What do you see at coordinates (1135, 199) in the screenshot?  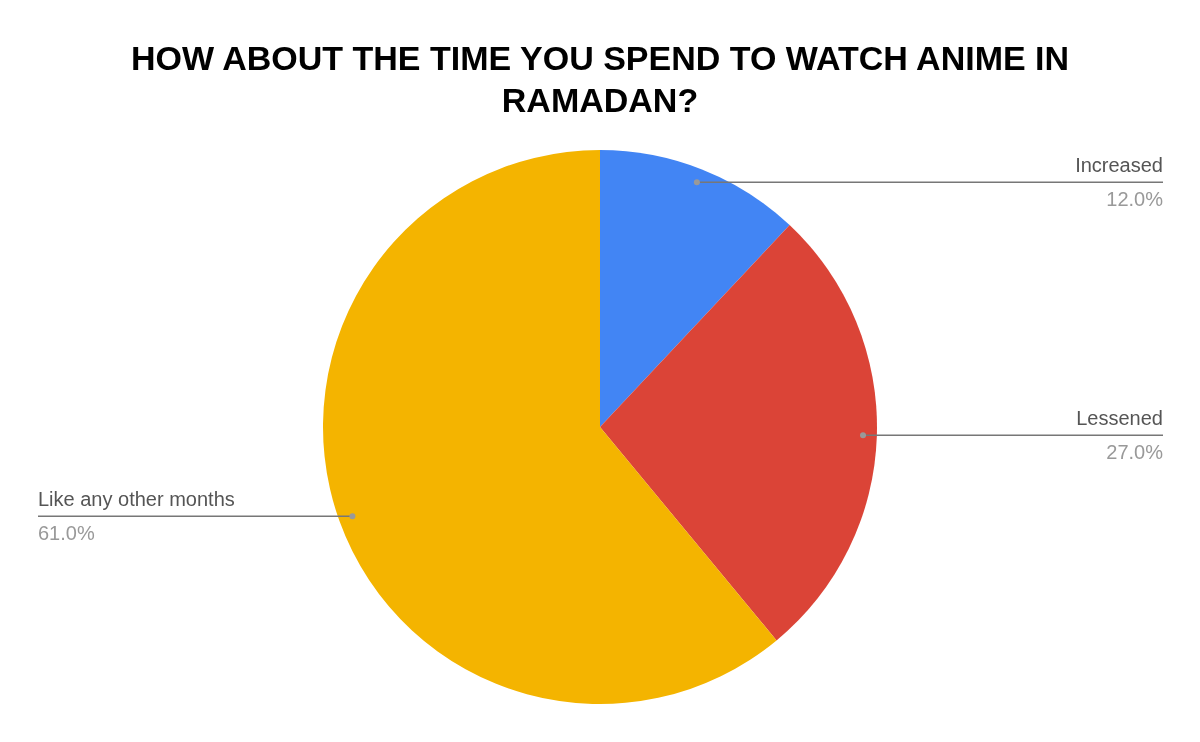 I see `data-label: 12.0%` at bounding box center [1135, 199].